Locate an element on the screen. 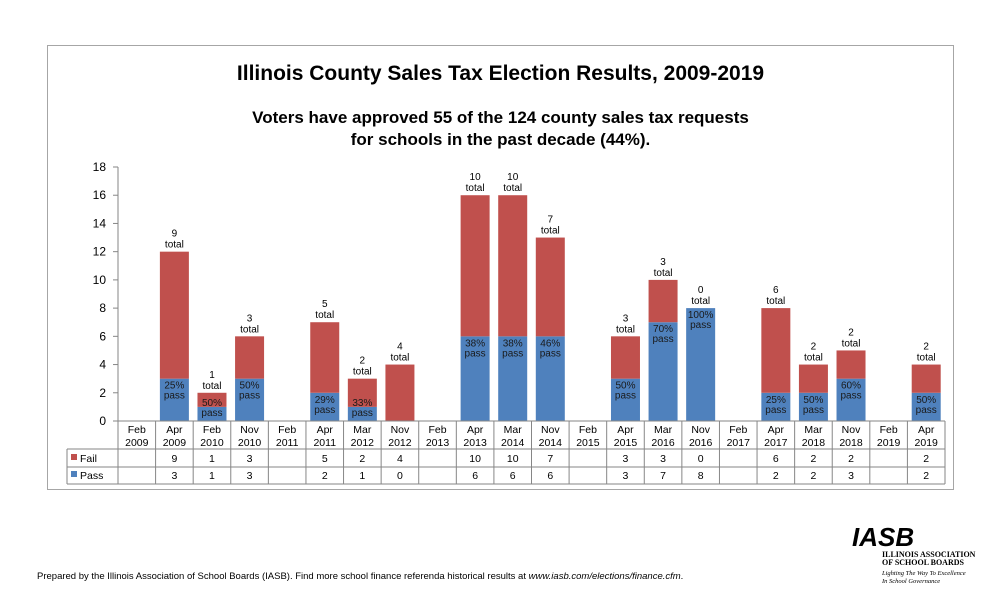 This screenshot has width=1008, height=612. table-cell-pass: 2 is located at coordinates (814, 476).